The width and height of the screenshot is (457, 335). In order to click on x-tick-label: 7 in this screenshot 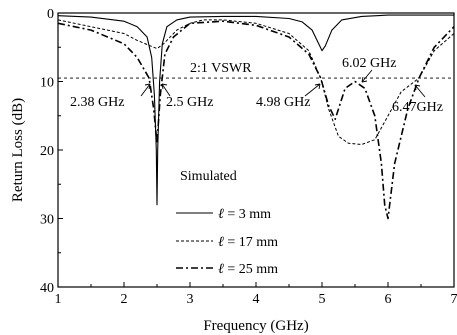, I will do `click(454, 299)`.